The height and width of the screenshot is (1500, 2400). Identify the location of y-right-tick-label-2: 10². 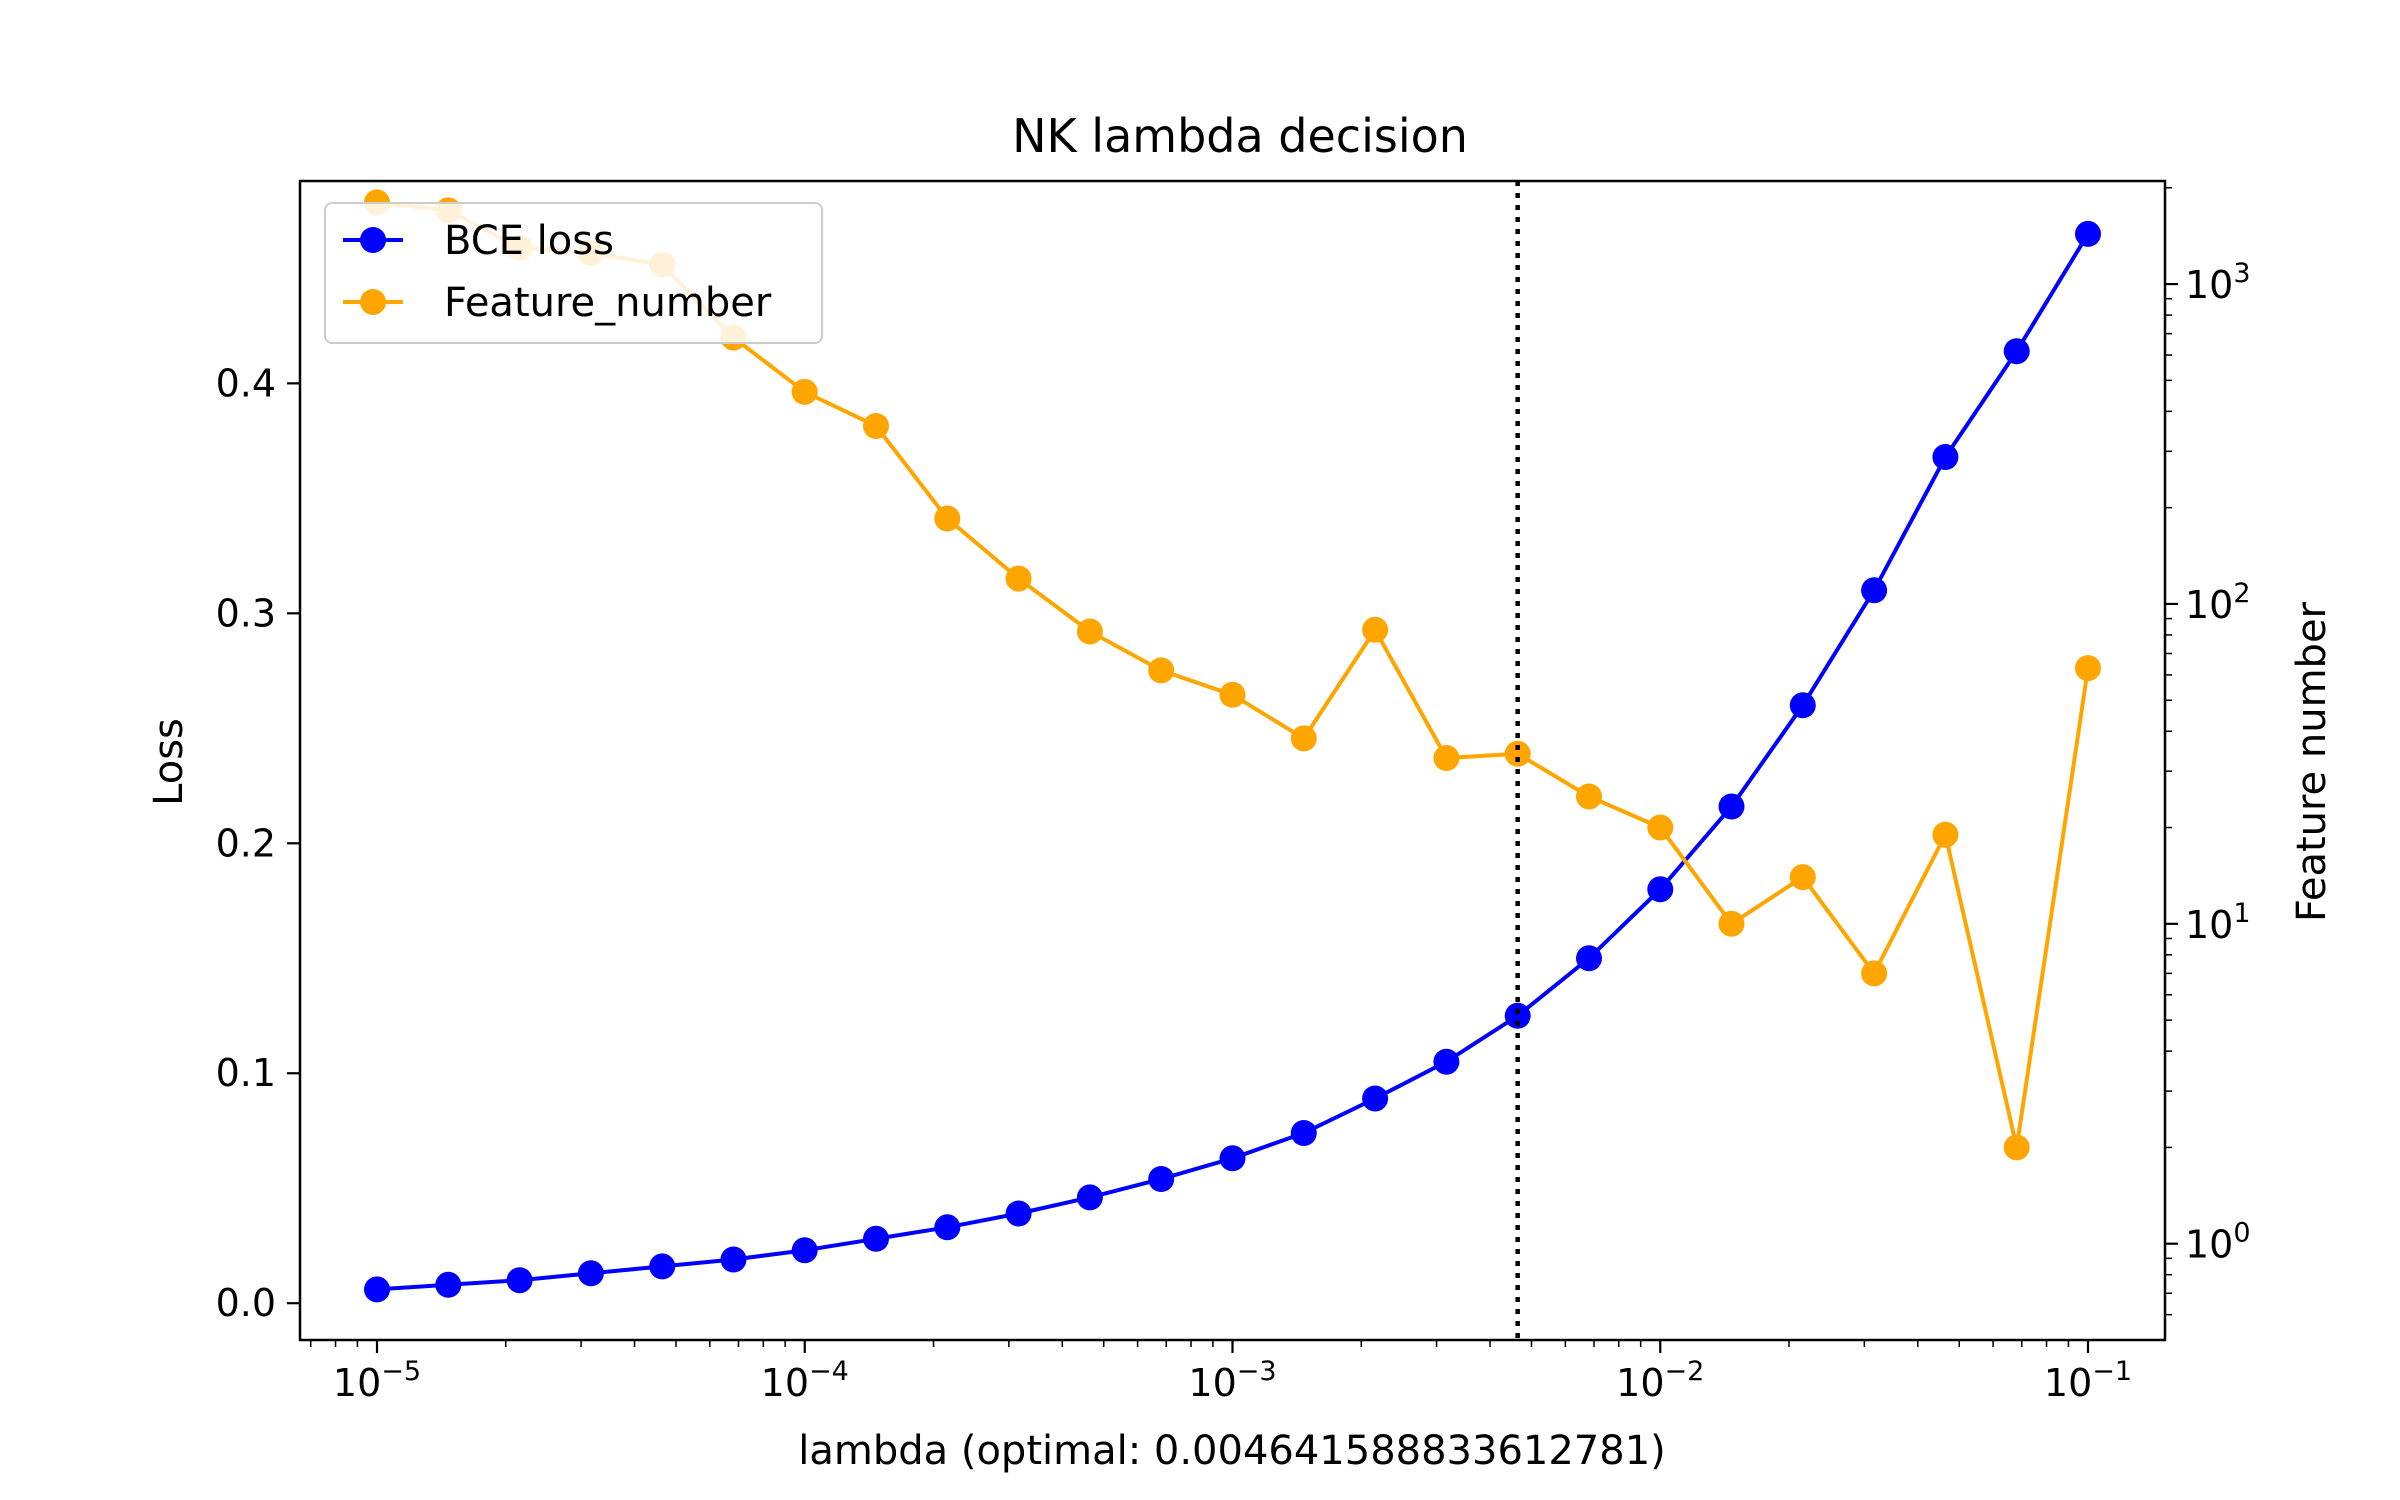
(2218, 602).